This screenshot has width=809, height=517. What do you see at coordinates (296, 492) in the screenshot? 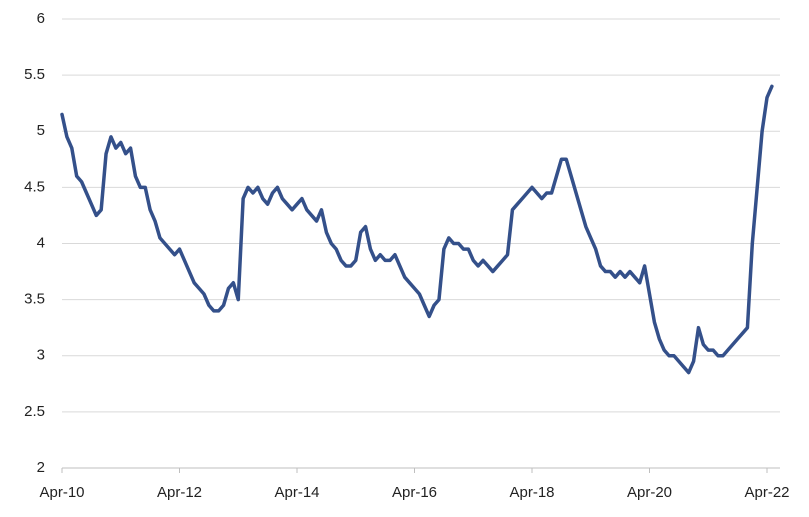
I see `x-tick-label: Apr-14` at bounding box center [296, 492].